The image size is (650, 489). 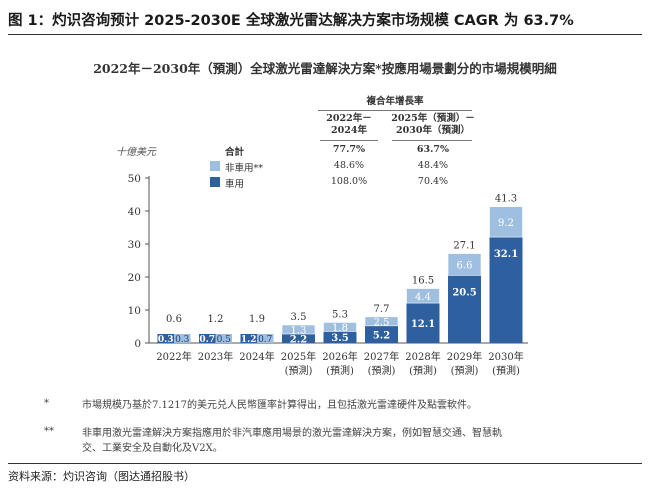 I want to click on bar-label-auto: 3.5, so click(x=339, y=338).